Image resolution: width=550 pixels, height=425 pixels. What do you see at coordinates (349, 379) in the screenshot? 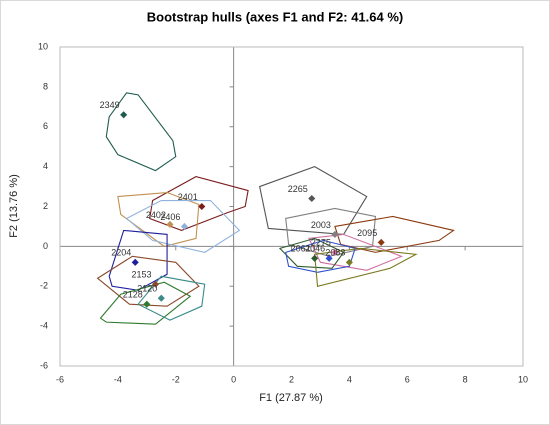
I see `x-tick-label: 4` at bounding box center [349, 379].